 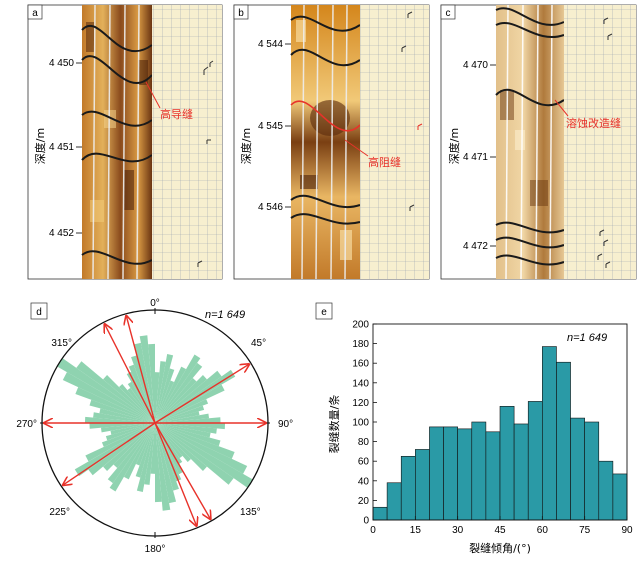 I want to click on panel-b-annotation: 高阻缝, so click(x=384, y=162).